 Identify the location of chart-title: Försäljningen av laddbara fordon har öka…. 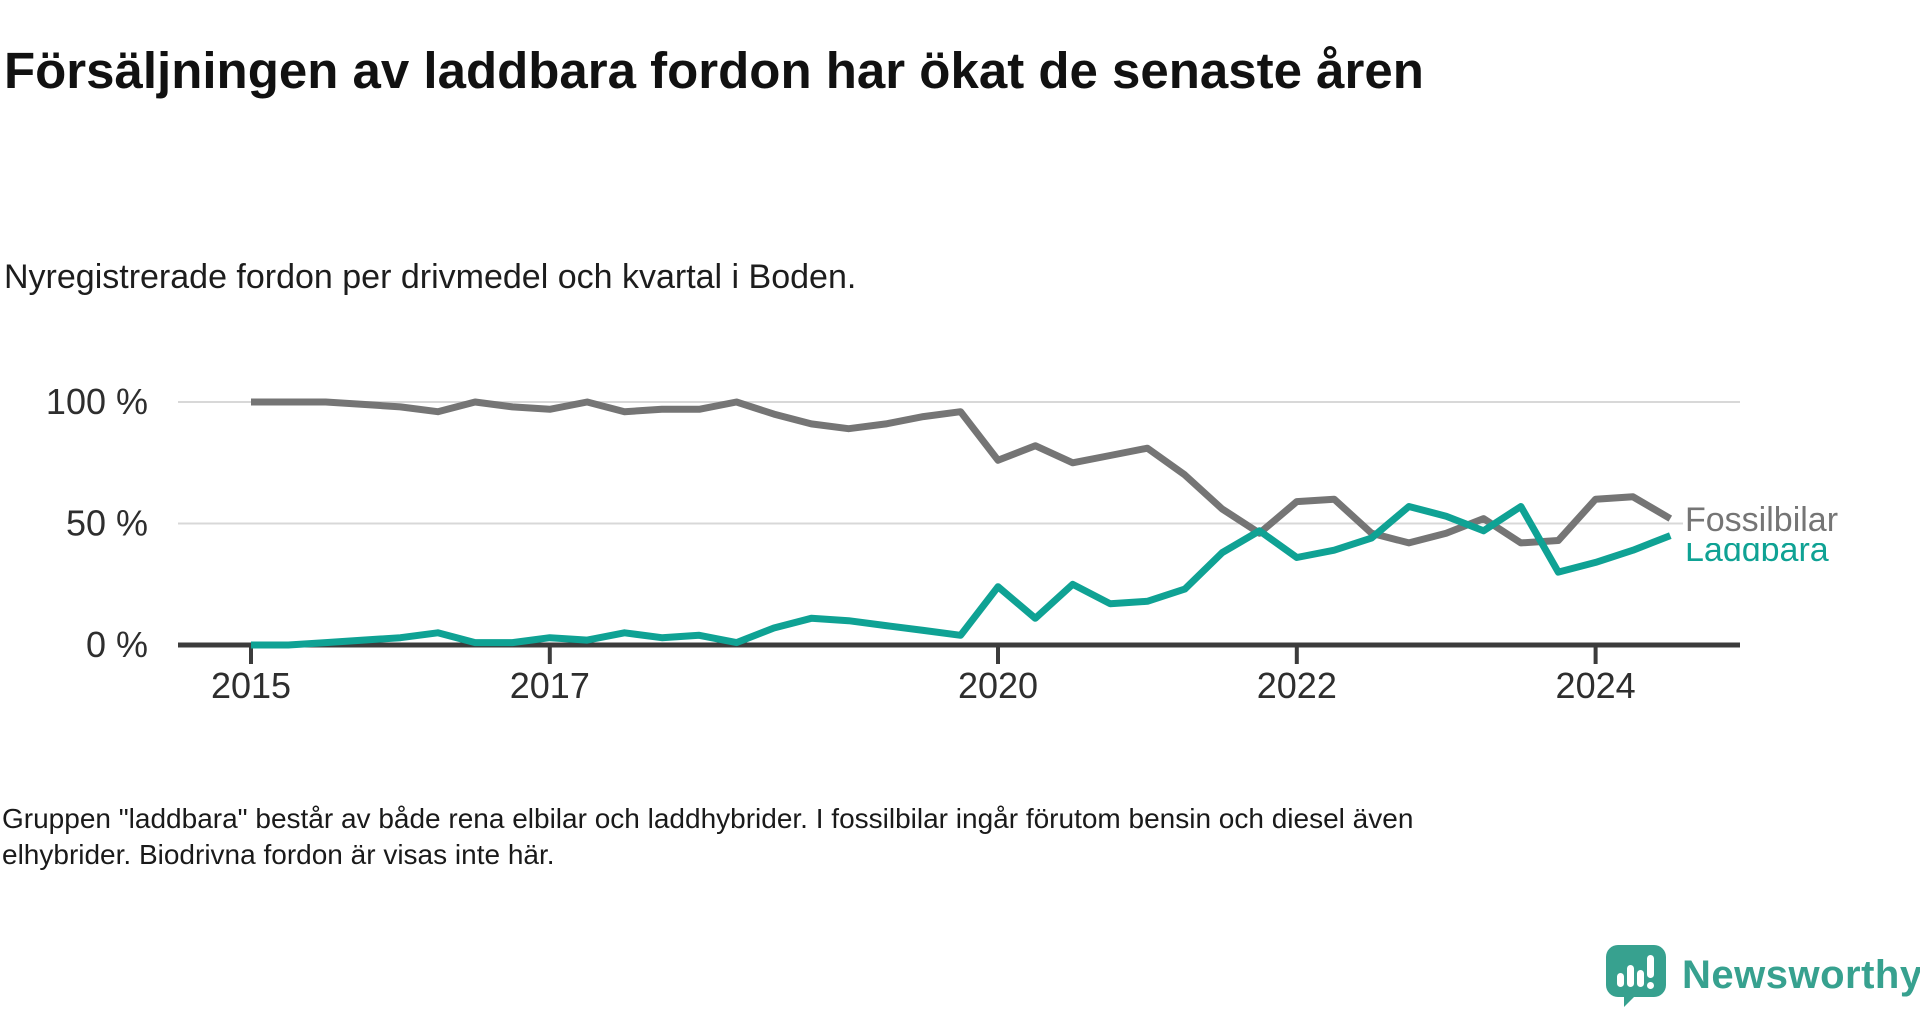
(714, 71).